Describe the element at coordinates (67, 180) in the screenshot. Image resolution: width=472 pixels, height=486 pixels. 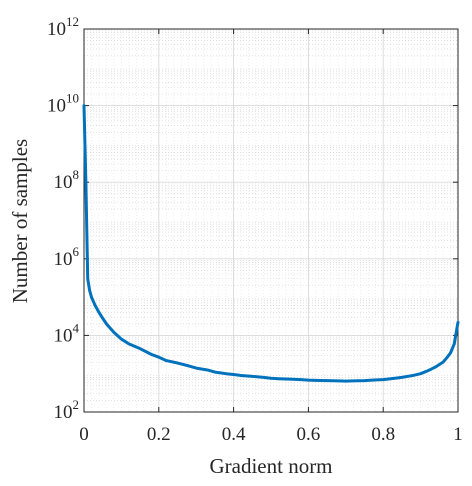
I see `y-tick-label: 10⁸` at that location.